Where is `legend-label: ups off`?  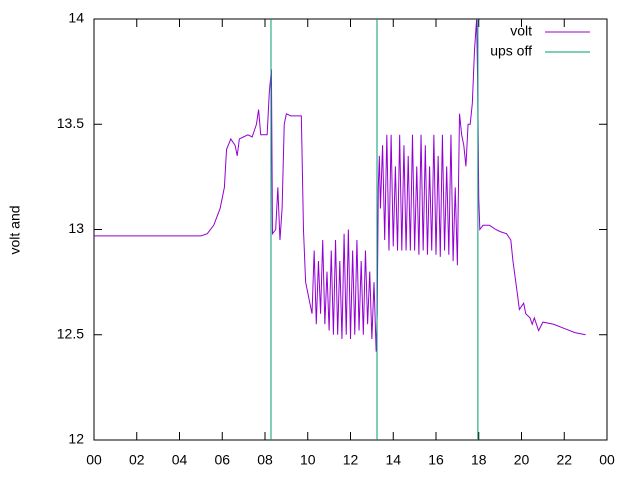 legend-label: ups off is located at coordinates (511, 51).